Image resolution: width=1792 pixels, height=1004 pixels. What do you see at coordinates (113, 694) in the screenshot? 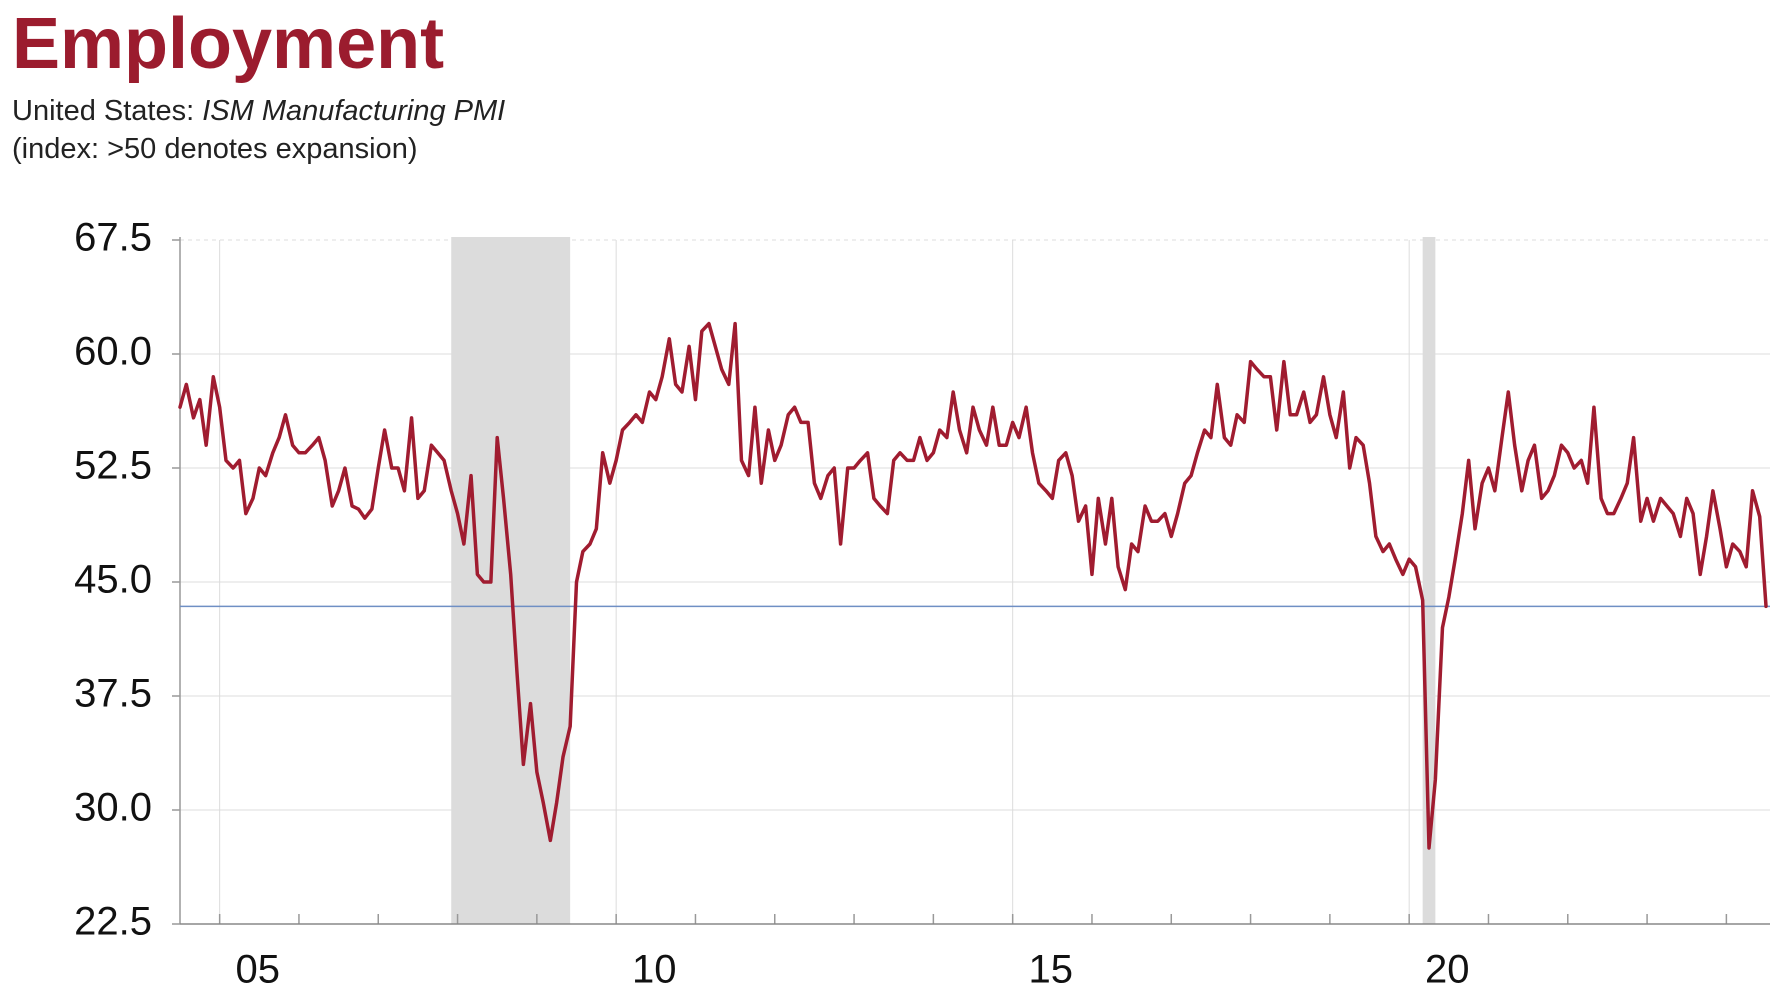
I see `y-tick-label: 37.5` at bounding box center [113, 694].